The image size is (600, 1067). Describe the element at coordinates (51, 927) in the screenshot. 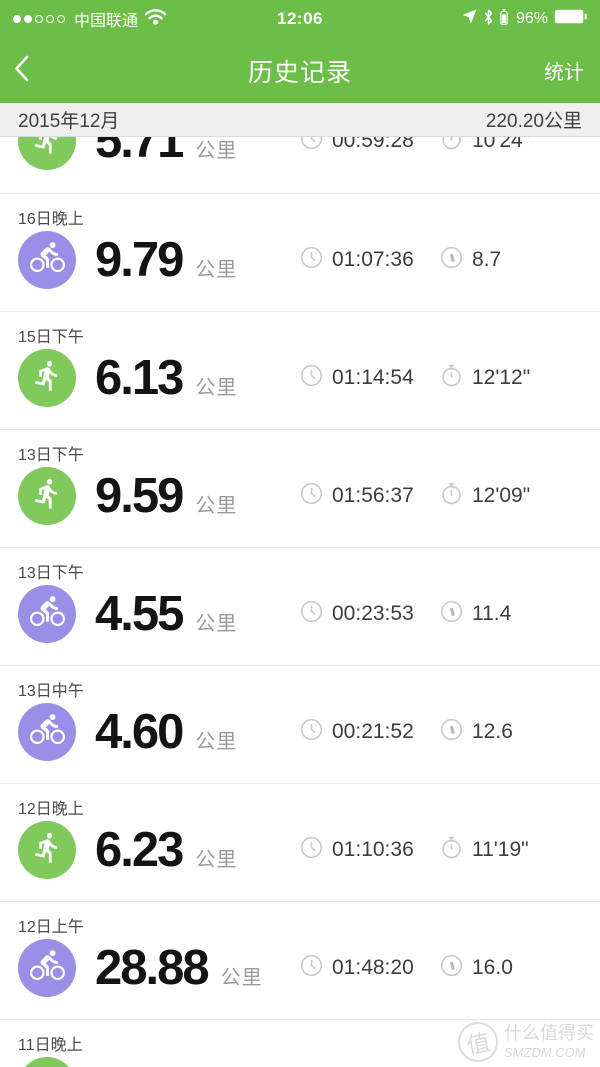

I see `record-date-label: 12日上午` at that location.